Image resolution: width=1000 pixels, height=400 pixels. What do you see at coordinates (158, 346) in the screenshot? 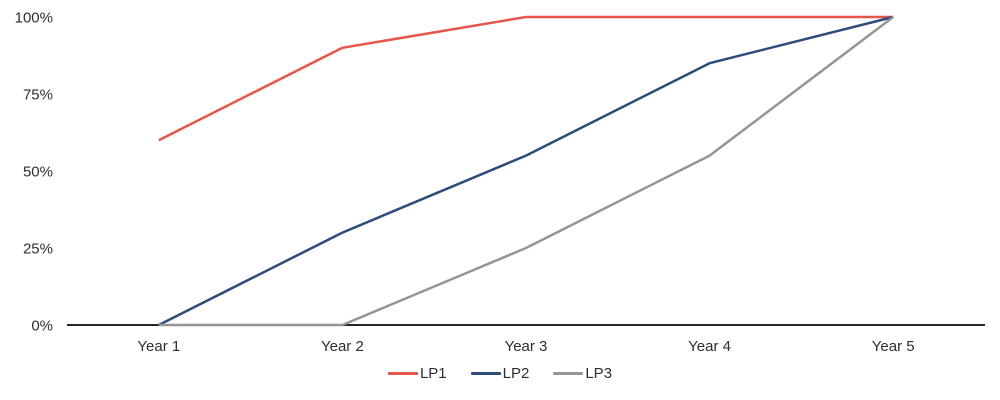
I see `x-axis-tick-label: Year 1` at bounding box center [158, 346].